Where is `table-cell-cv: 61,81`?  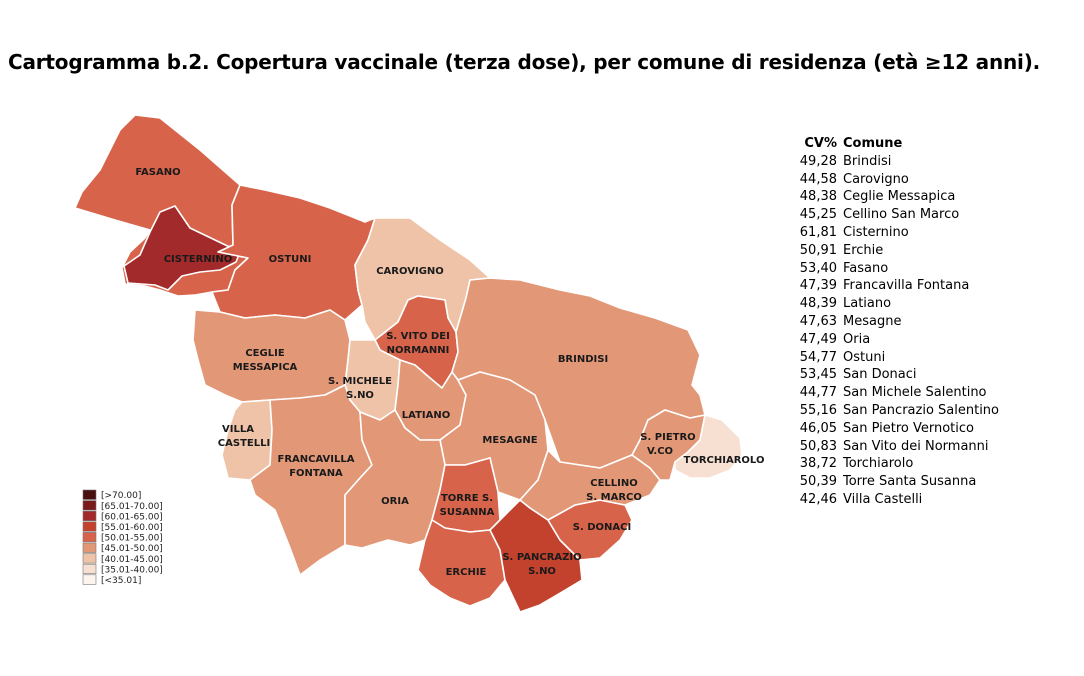 table-cell-cv: 61,81 is located at coordinates (818, 232).